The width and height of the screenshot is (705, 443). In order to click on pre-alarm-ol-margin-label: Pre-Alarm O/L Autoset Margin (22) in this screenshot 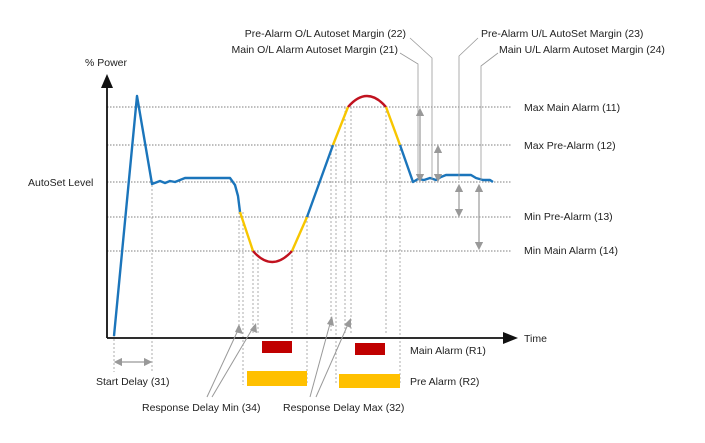, I will do `click(325, 34)`.